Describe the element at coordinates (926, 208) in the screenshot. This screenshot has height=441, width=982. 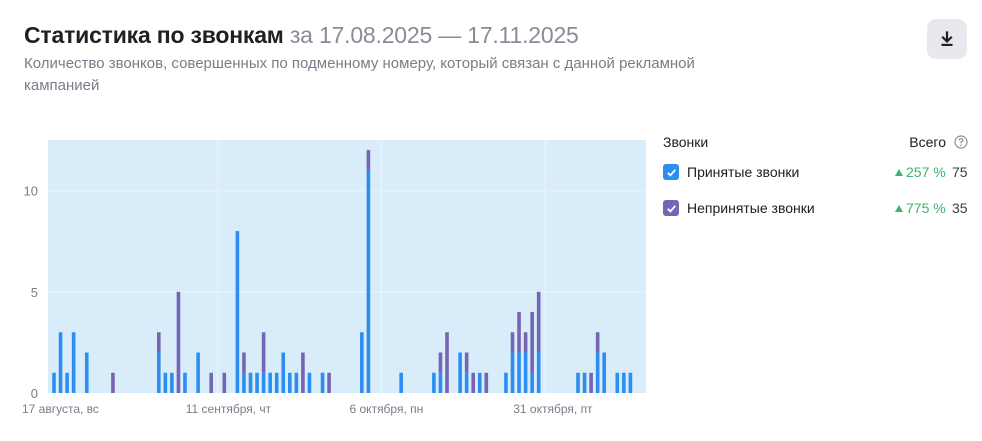
I see `legend-item-delta-value: 775 %` at that location.